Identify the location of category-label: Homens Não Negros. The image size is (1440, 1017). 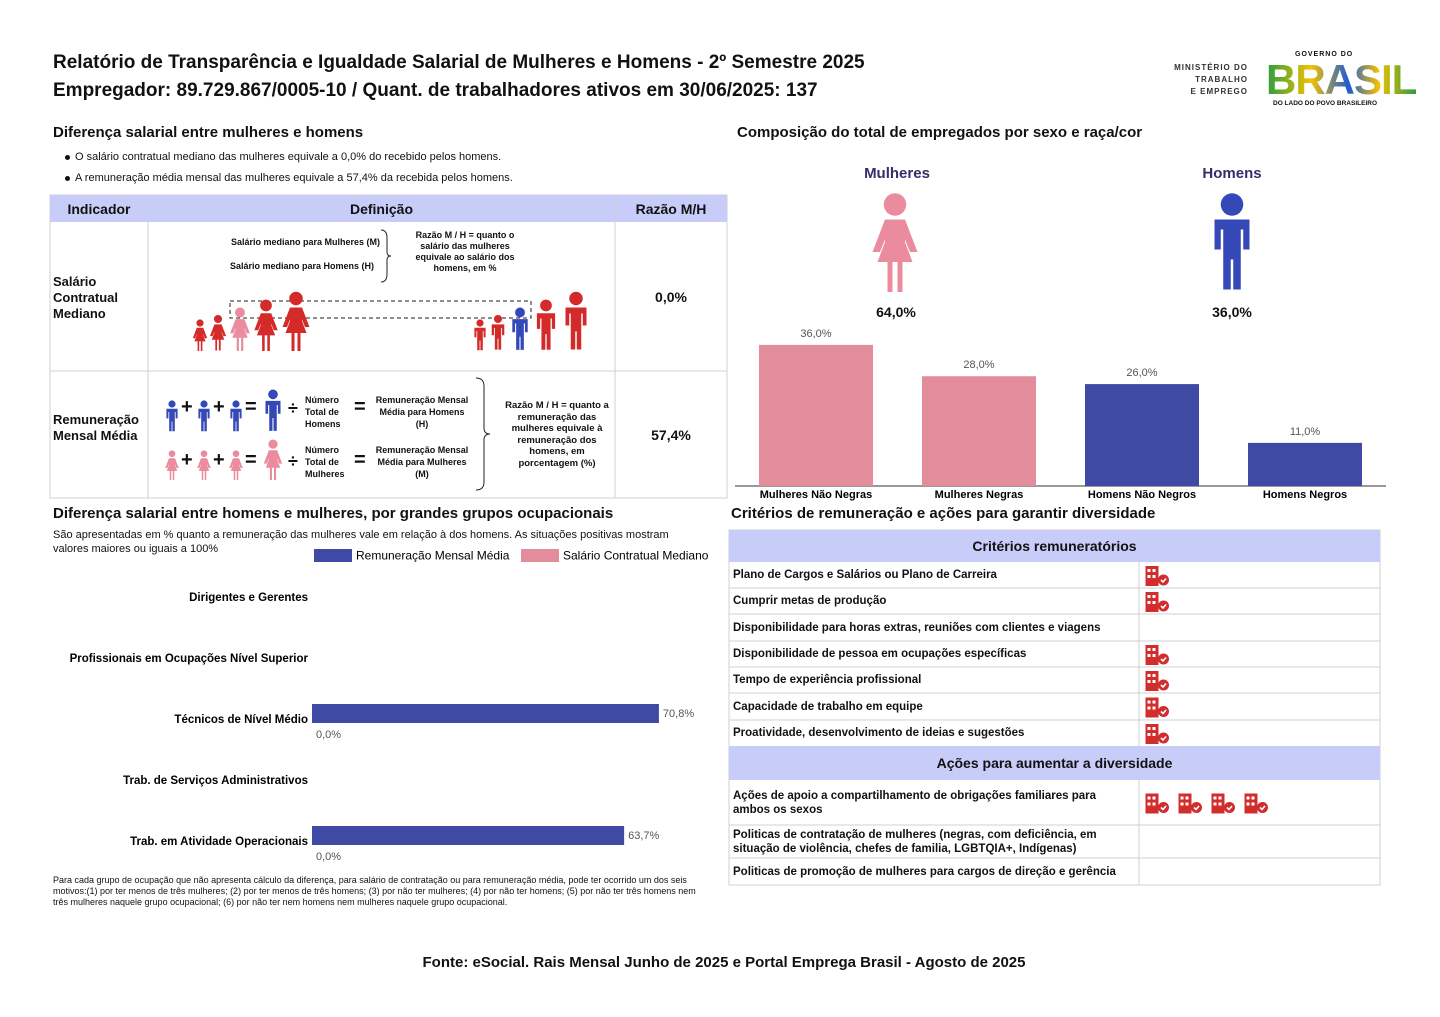
(1142, 495).